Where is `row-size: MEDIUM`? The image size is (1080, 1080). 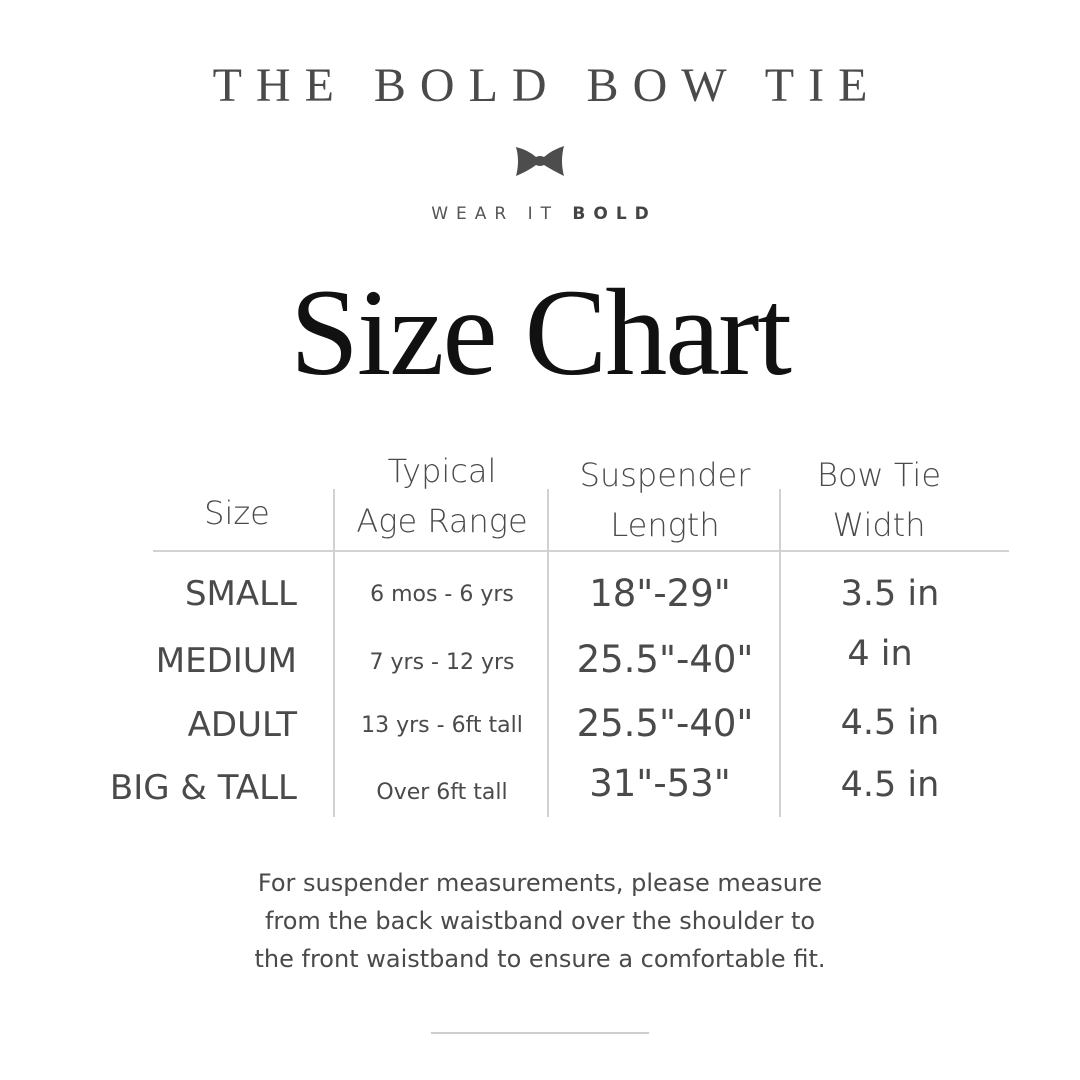 row-size: MEDIUM is located at coordinates (226, 661).